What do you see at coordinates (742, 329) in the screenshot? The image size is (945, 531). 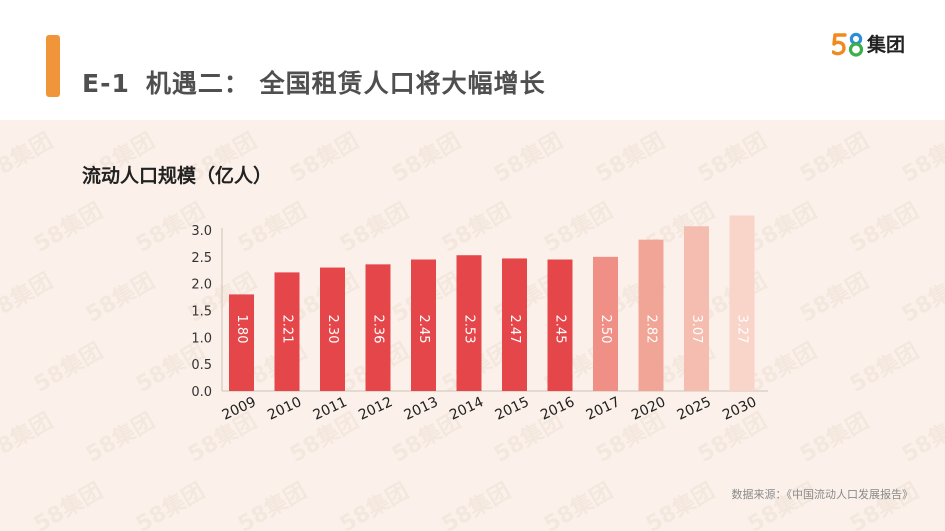 I see `bar-value-label: 3.27` at bounding box center [742, 329].